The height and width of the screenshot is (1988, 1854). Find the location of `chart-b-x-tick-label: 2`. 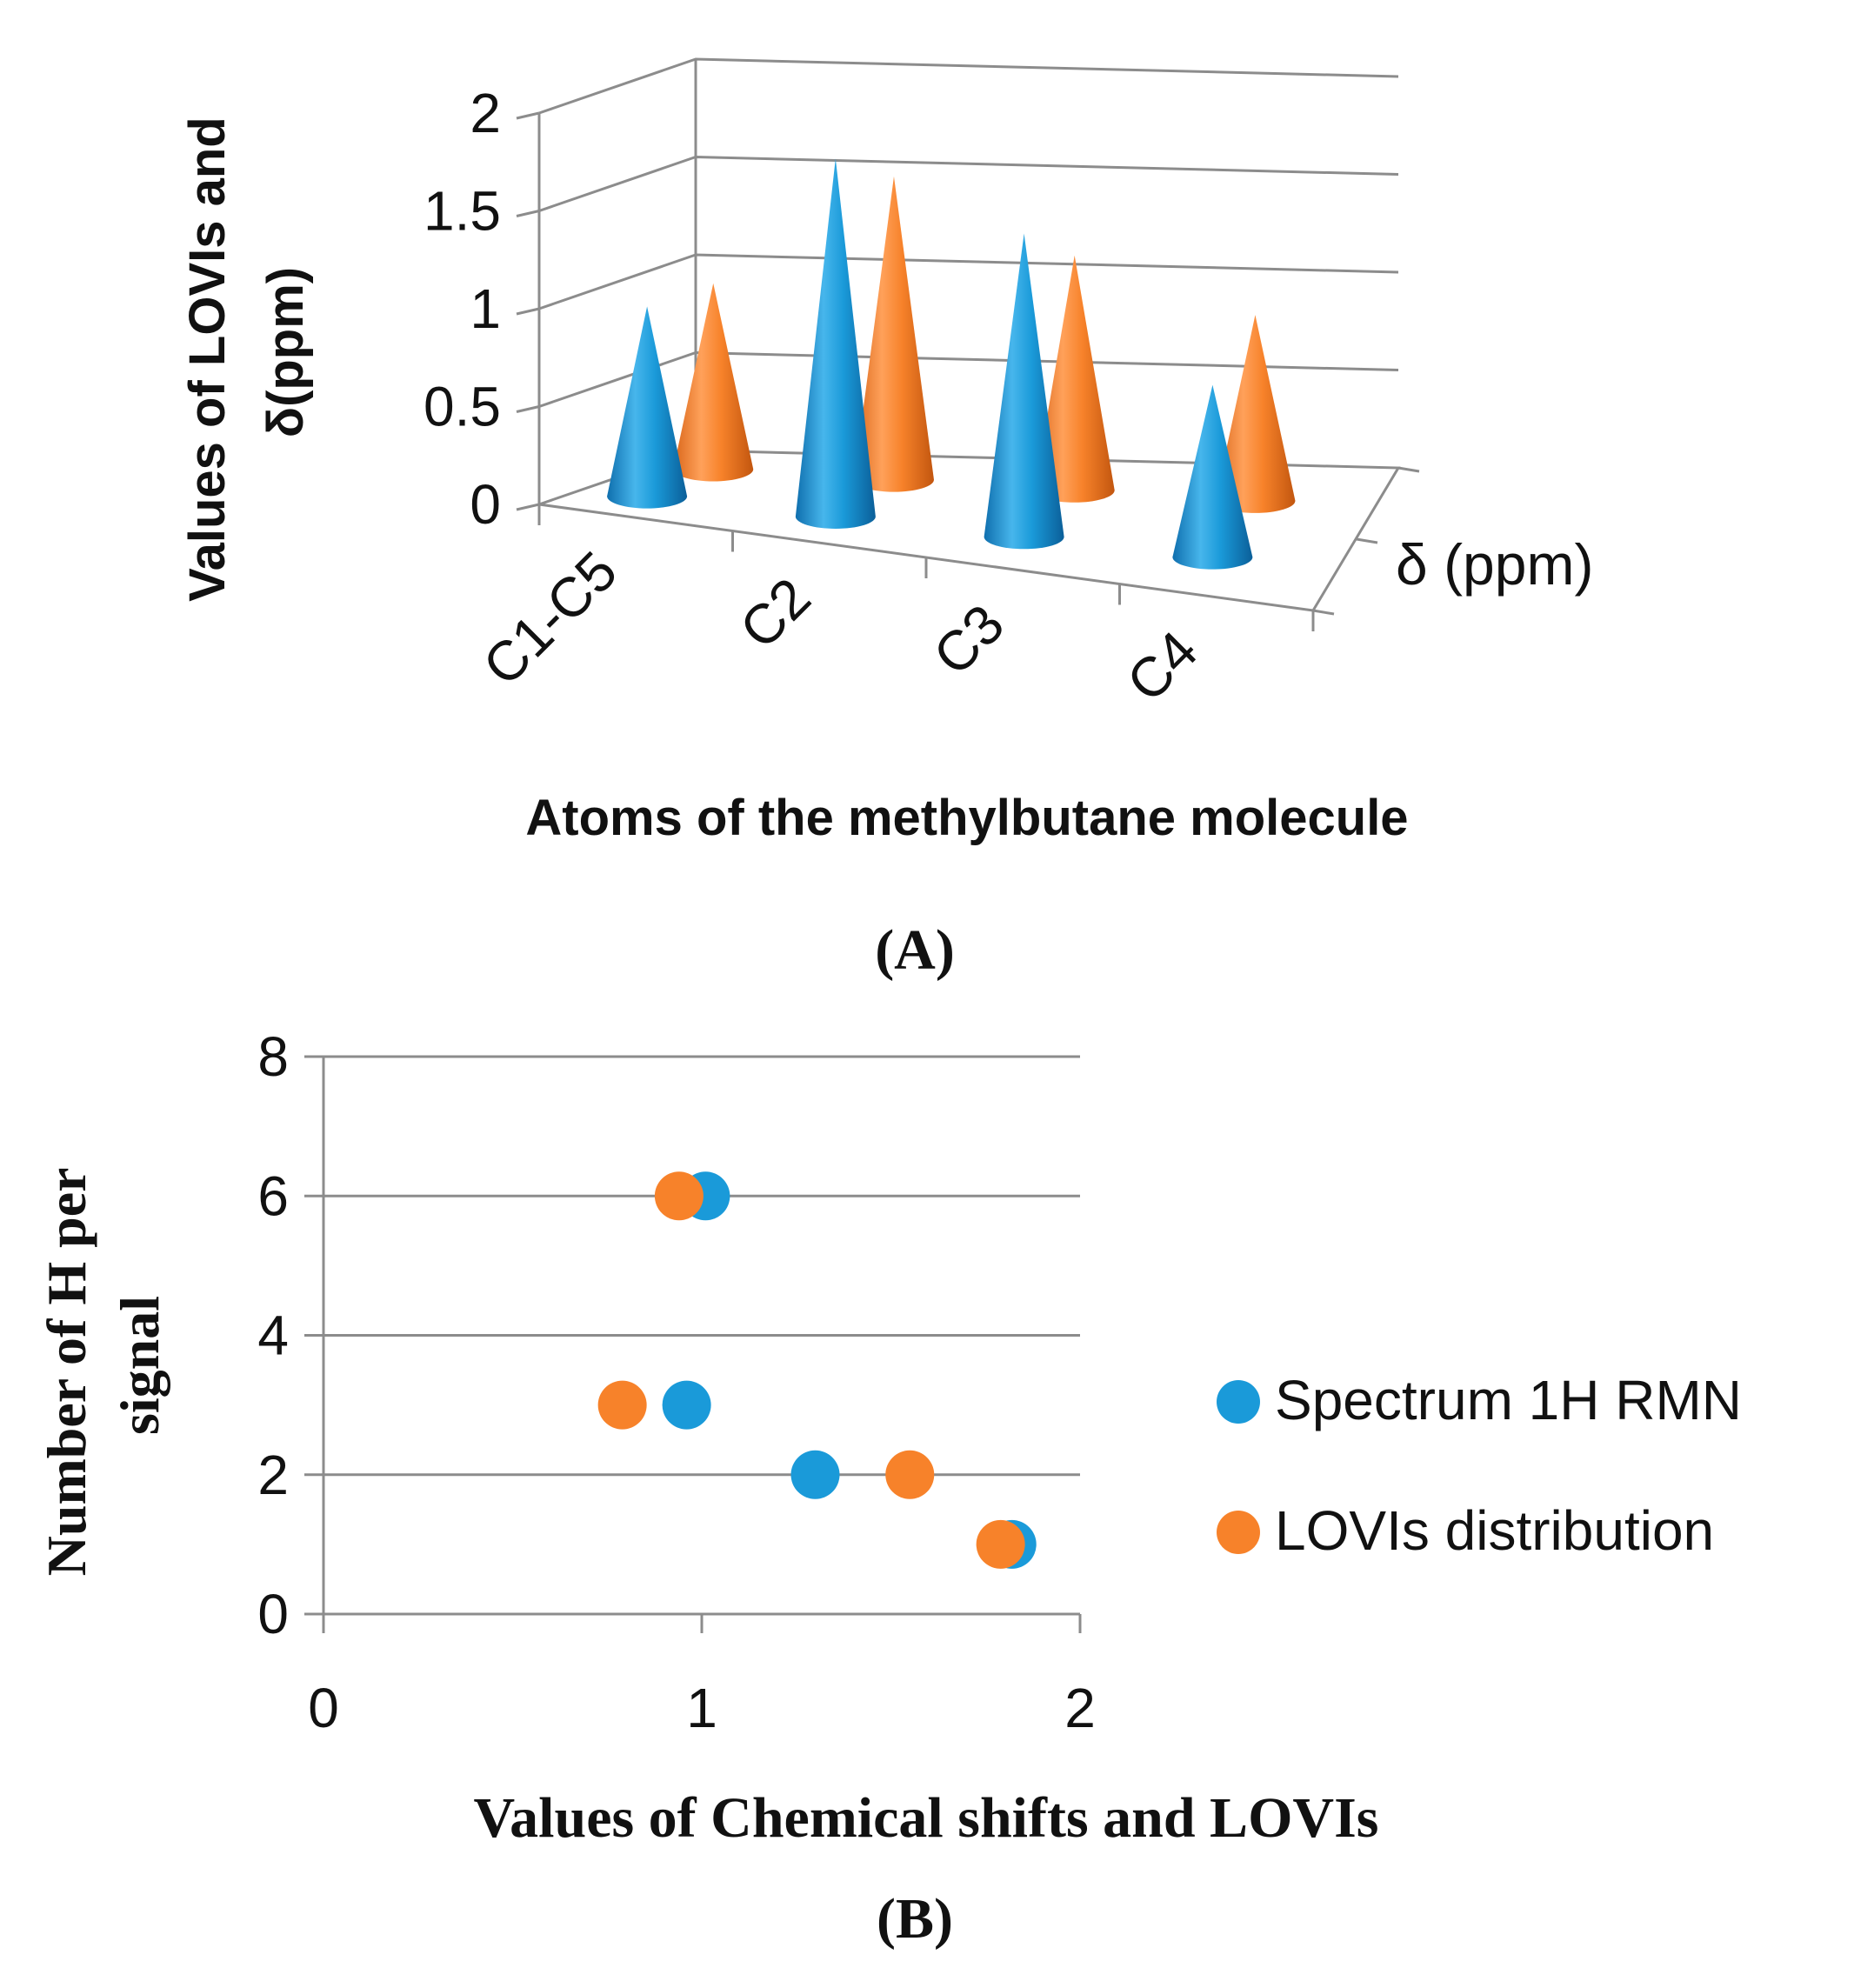

chart-b-x-tick-label: 2 is located at coordinates (1080, 1708).